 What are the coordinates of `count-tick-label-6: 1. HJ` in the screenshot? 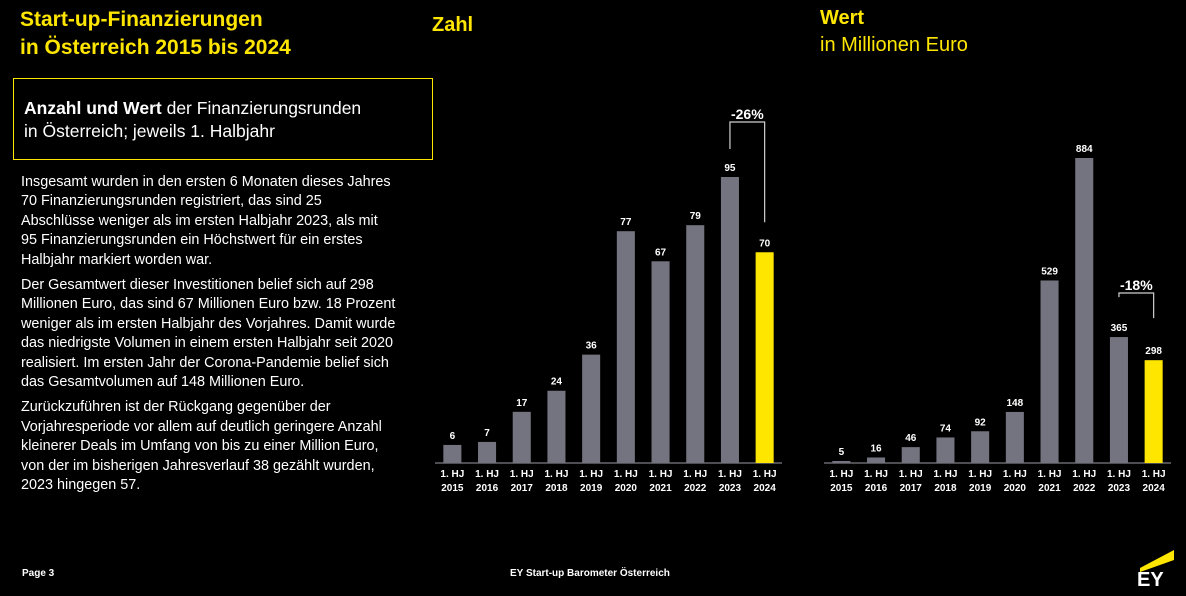 It's located at (661, 474).